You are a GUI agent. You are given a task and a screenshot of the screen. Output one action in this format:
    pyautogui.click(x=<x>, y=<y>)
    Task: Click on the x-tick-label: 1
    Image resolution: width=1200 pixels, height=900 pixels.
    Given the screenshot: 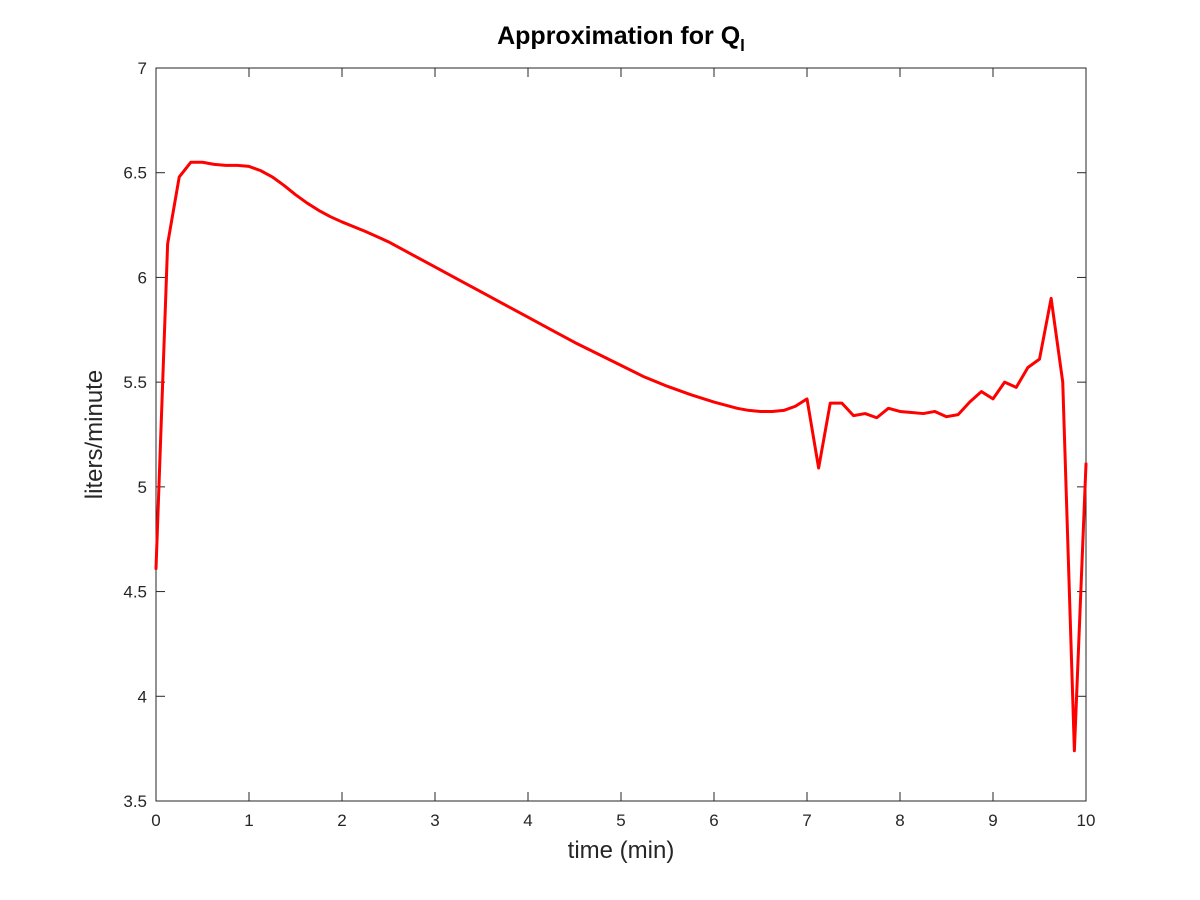 What is the action you would take?
    pyautogui.click(x=248, y=820)
    